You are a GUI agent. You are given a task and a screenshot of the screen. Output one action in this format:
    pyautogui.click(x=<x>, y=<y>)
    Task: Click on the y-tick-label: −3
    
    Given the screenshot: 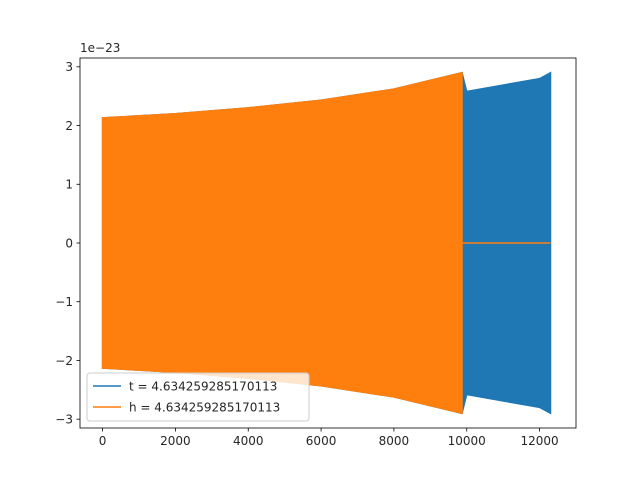 What is the action you would take?
    pyautogui.click(x=64, y=419)
    